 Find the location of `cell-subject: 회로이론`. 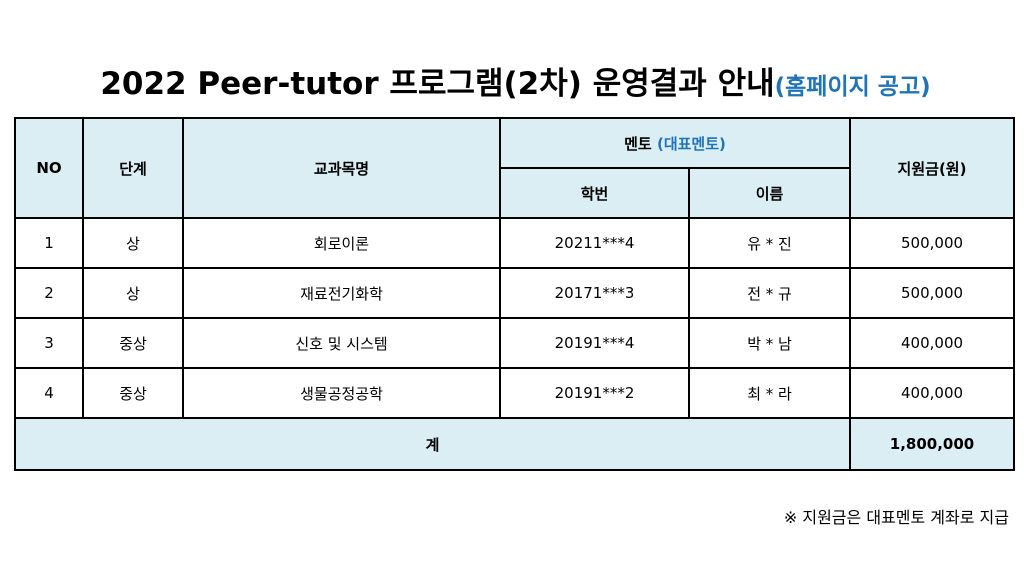

cell-subject: 회로이론 is located at coordinates (341, 243).